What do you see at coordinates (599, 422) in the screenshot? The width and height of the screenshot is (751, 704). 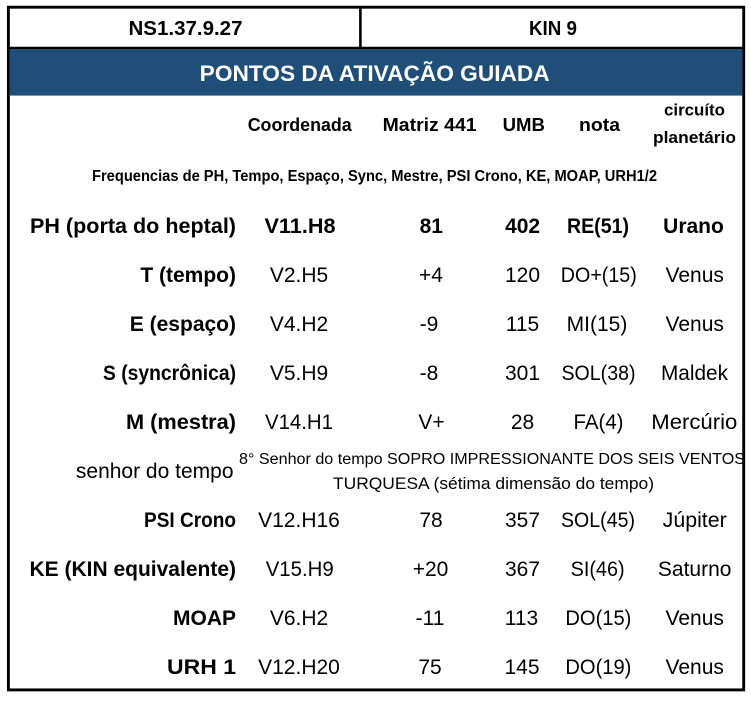 I see `svg-text: FA(4)` at bounding box center [599, 422].